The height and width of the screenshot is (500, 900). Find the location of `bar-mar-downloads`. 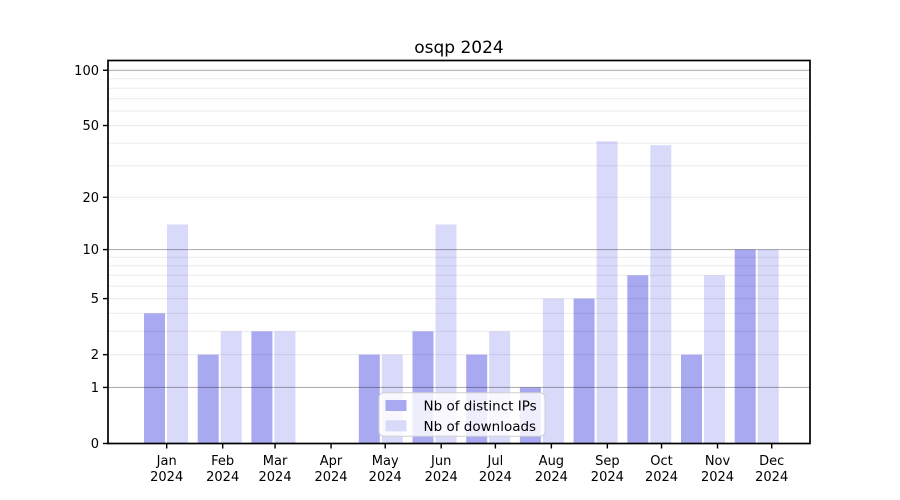

bar-mar-downloads is located at coordinates (285, 387).